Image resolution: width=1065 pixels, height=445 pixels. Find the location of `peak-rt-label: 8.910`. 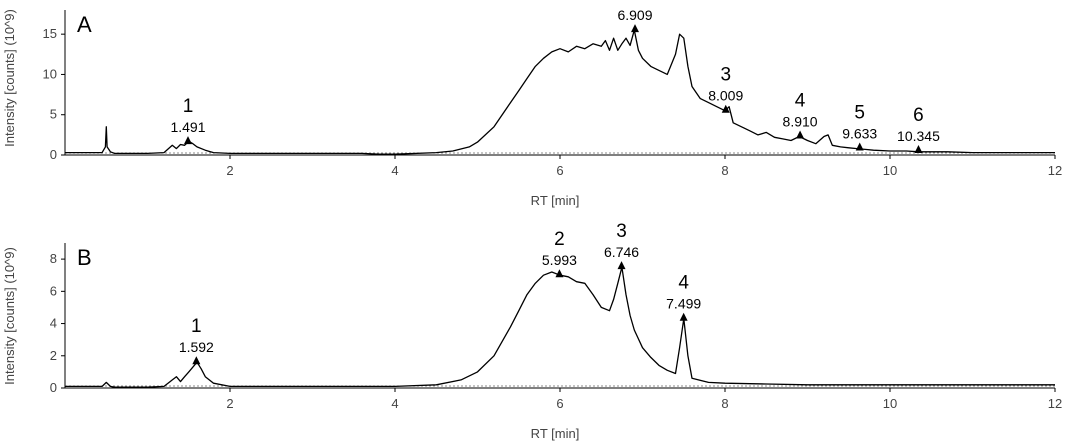

peak-rt-label: 8.910 is located at coordinates (800, 121).